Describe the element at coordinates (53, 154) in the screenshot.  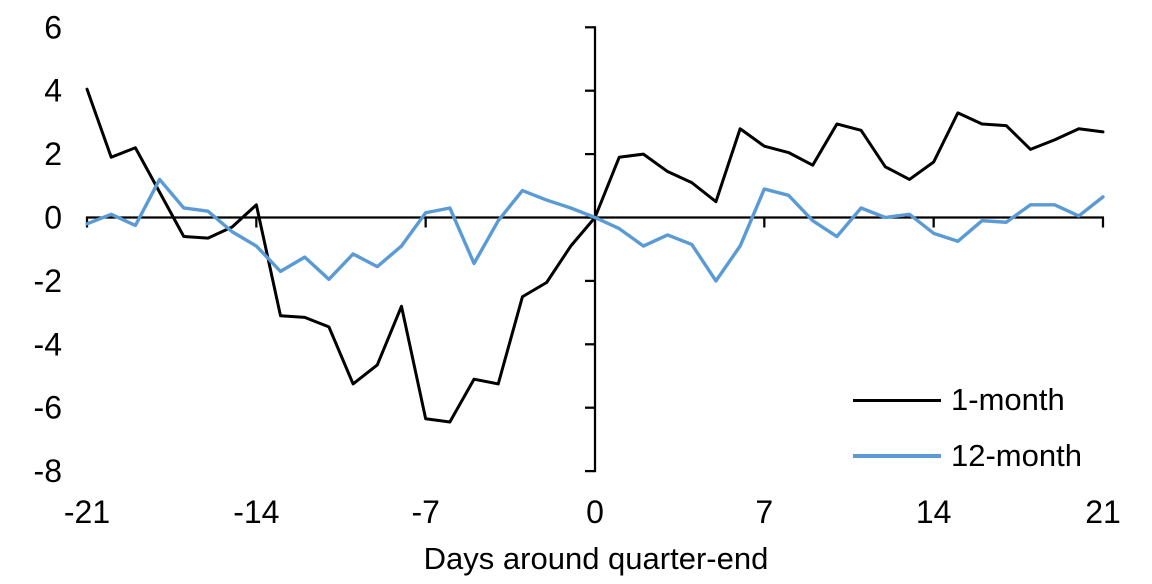
I see `y-tick-label: 2` at that location.